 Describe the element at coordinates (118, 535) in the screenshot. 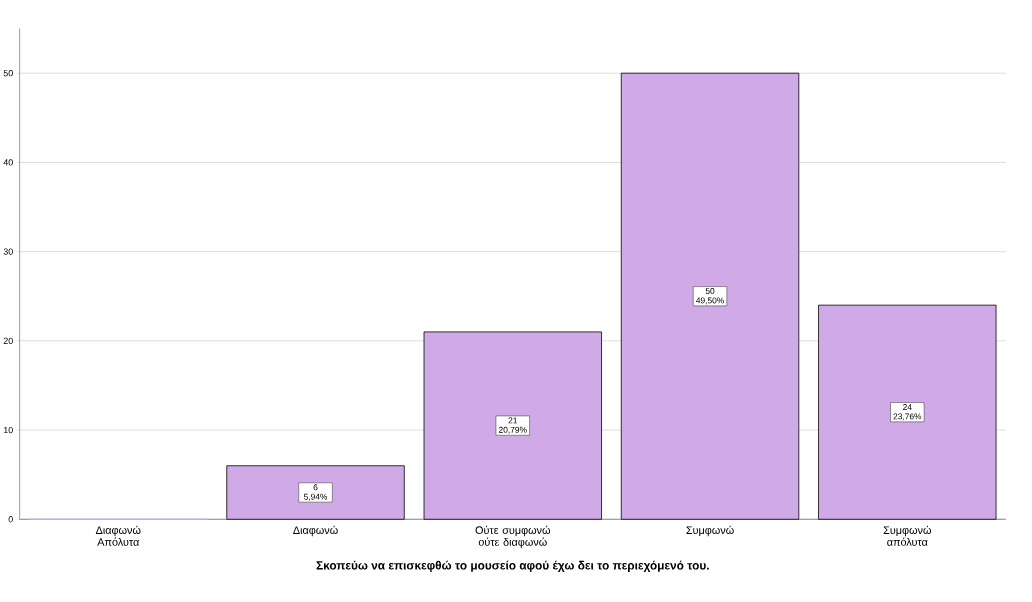

I see `x-tick-label: Διαφωνώ Απόλυτα` at that location.